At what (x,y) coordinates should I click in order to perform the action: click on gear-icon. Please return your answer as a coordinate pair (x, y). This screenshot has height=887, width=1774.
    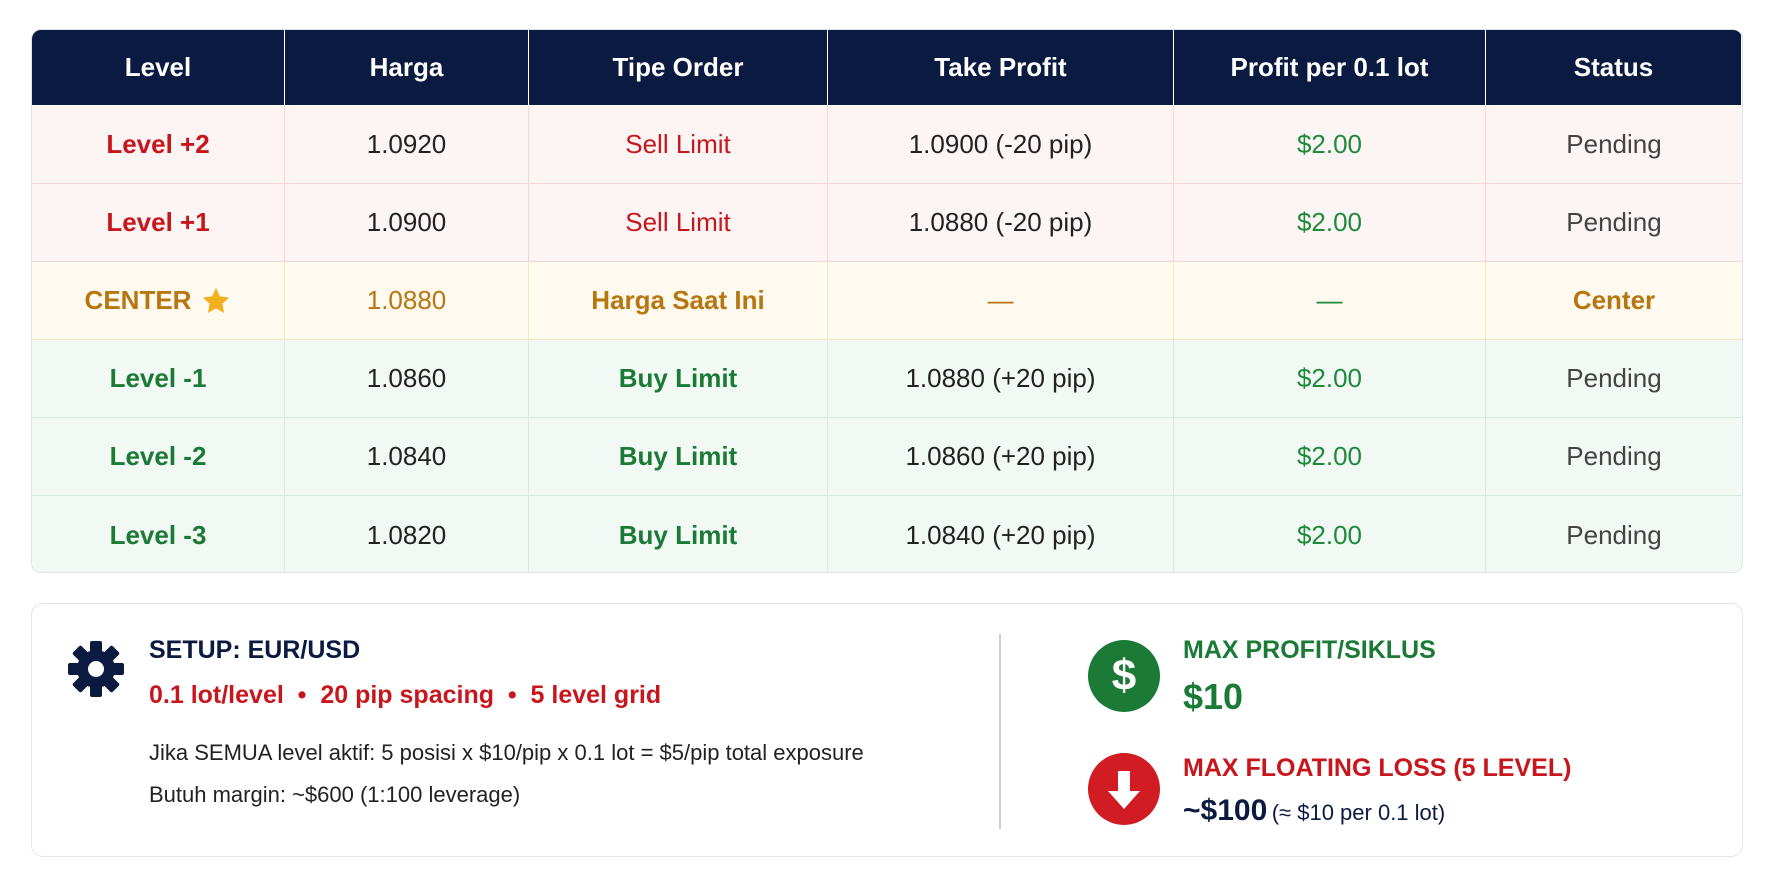
    Looking at the image, I should click on (96, 669).